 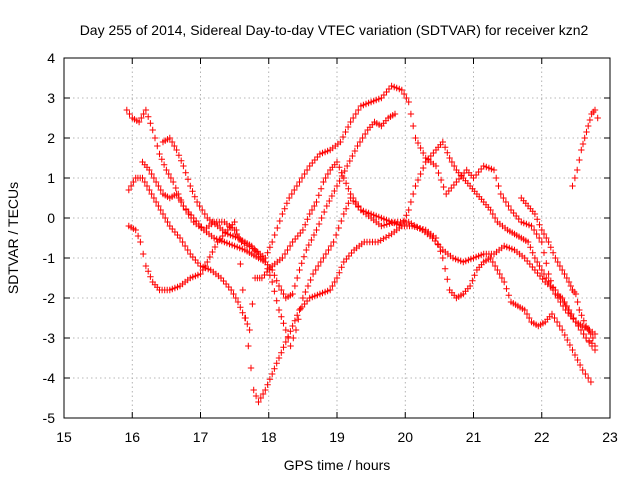 What do you see at coordinates (49, 378) in the screenshot?
I see `y-tick-label: -4` at bounding box center [49, 378].